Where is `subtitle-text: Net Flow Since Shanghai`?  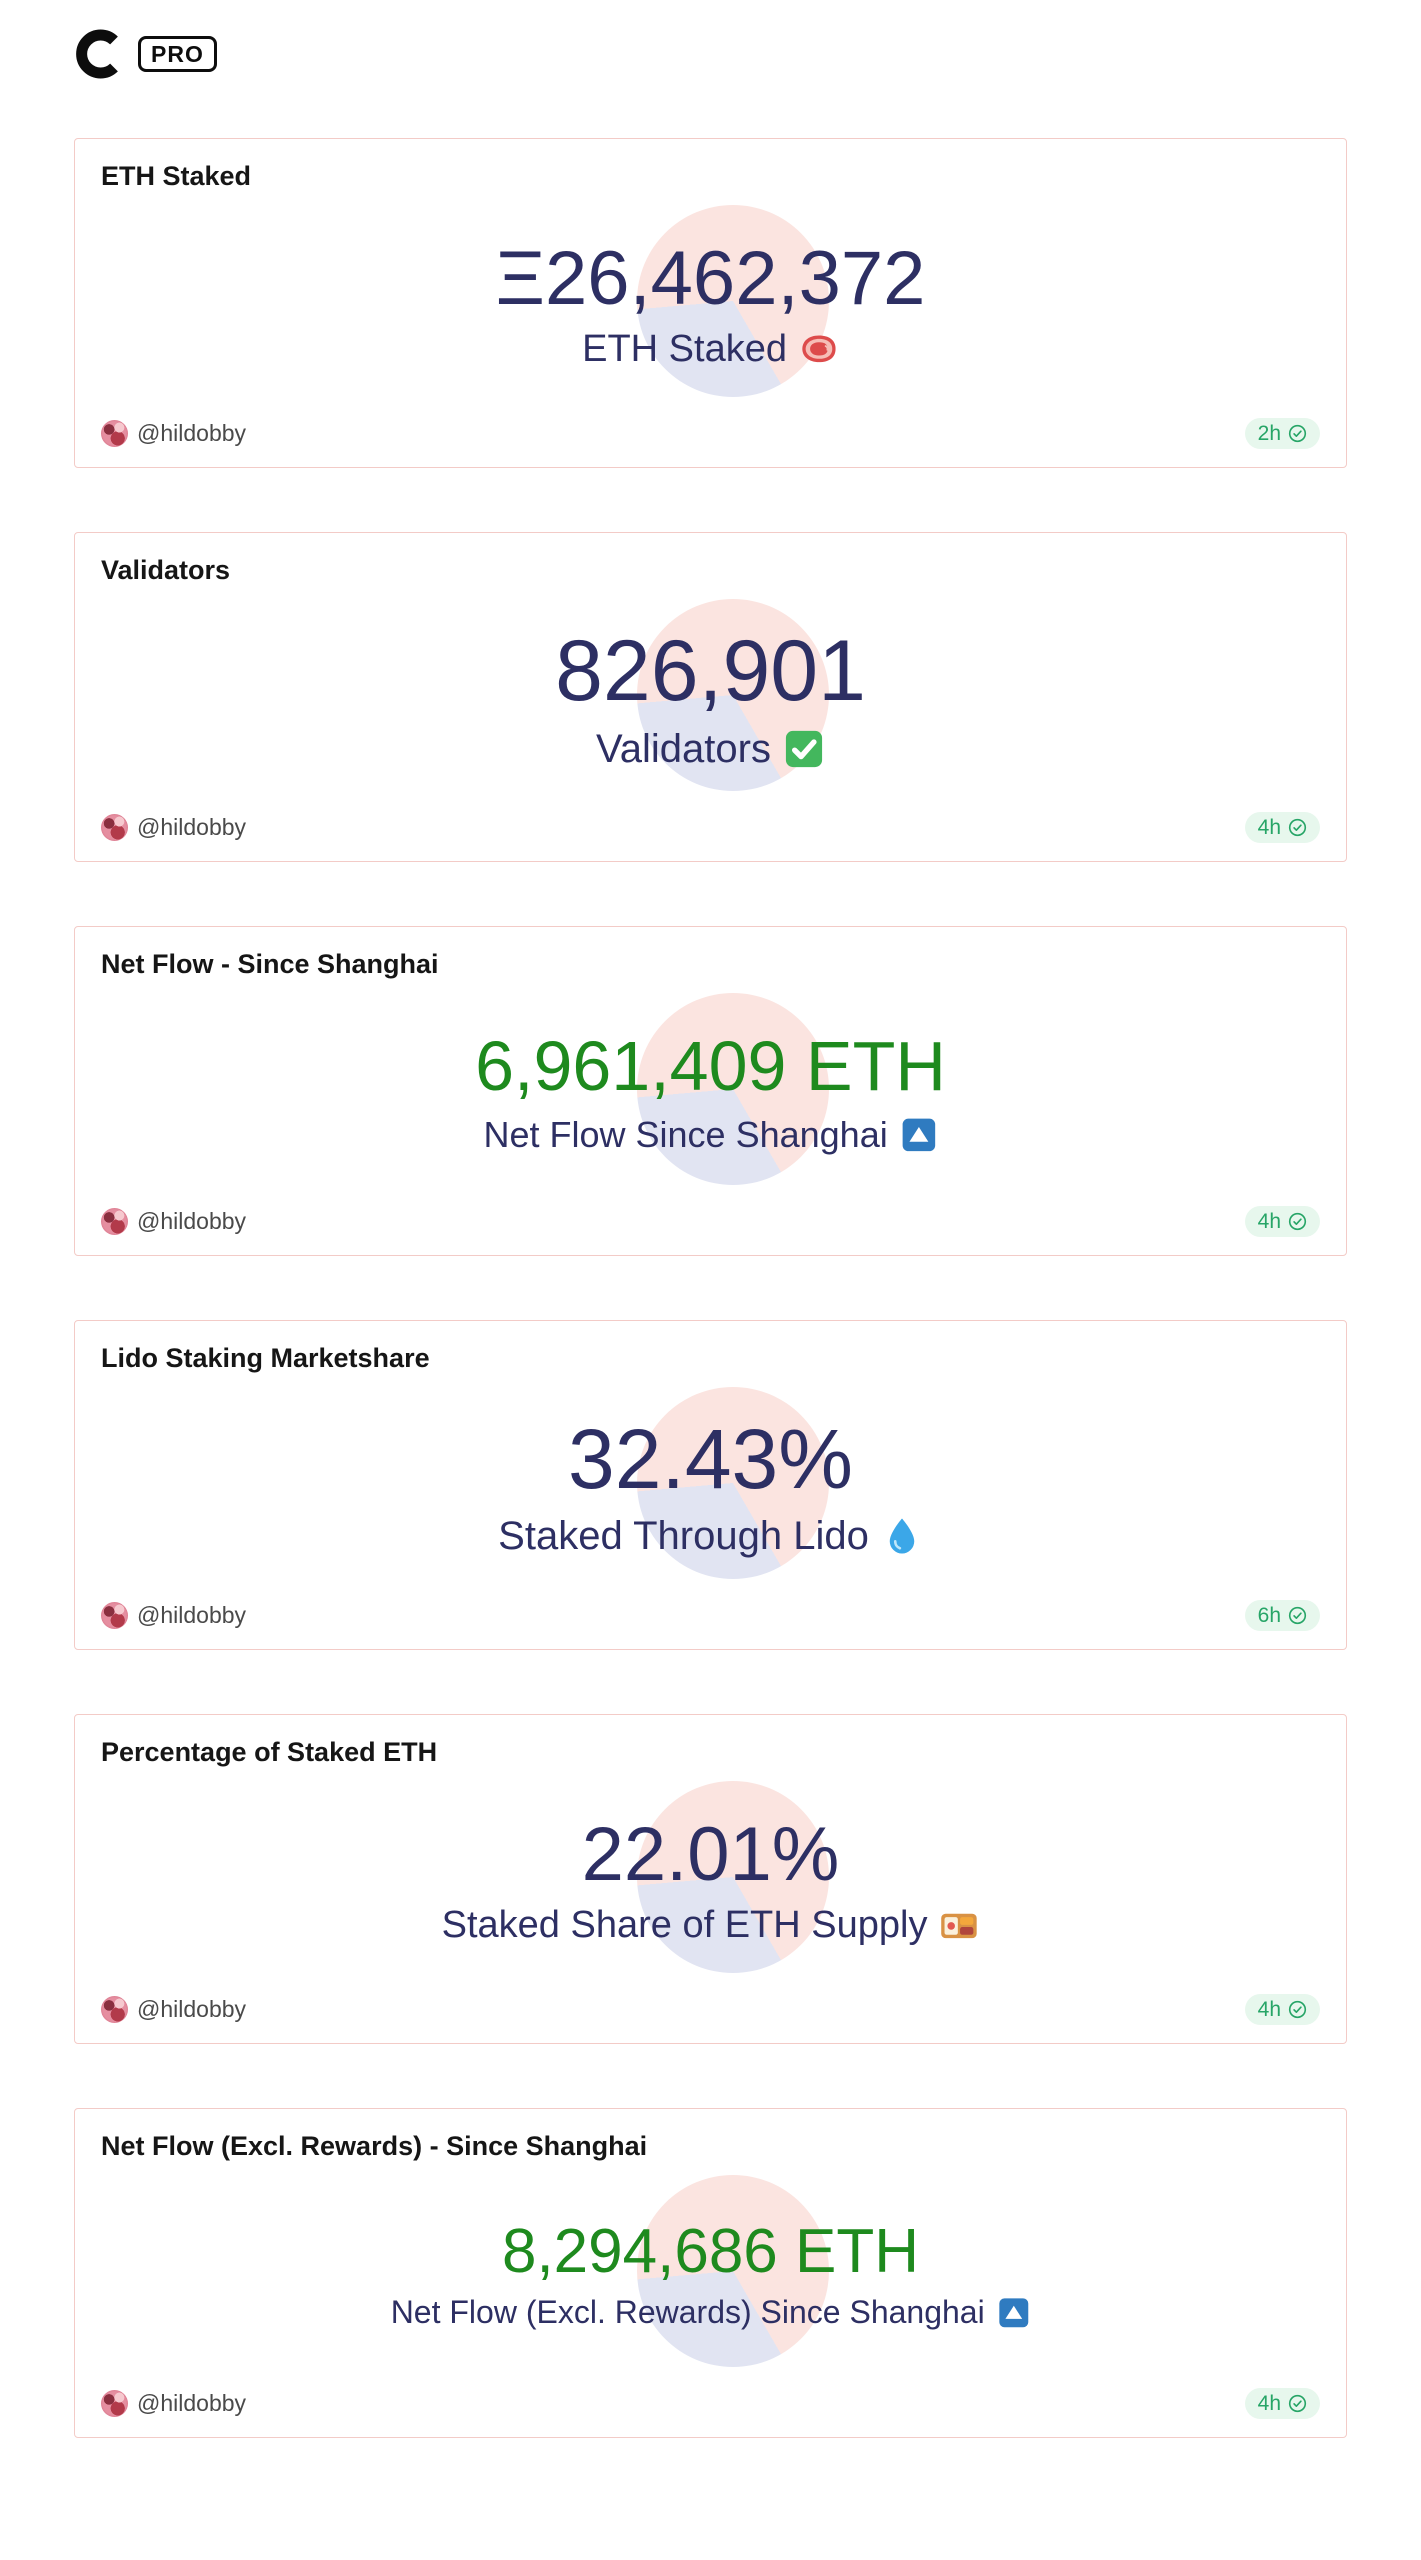
subtitle-text: Net Flow Since Shanghai is located at coordinates (685, 1134).